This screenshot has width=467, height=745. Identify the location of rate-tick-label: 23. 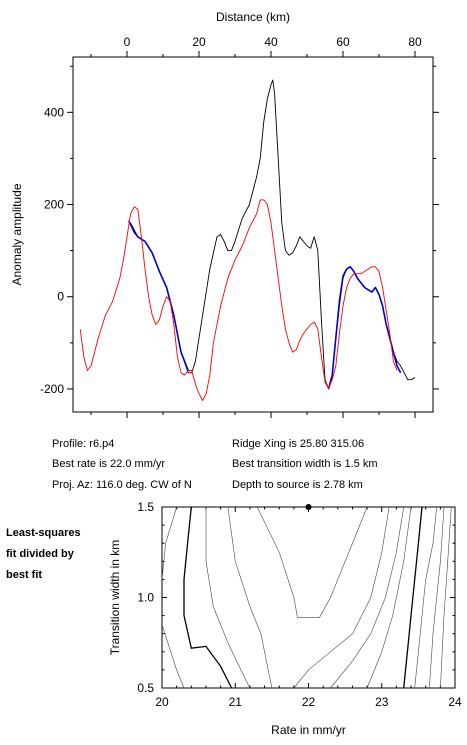
(382, 702).